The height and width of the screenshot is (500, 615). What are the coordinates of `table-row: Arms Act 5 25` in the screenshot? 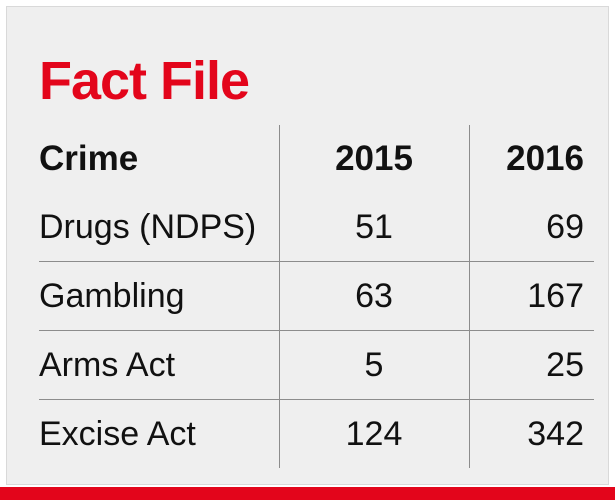 It's located at (316, 365).